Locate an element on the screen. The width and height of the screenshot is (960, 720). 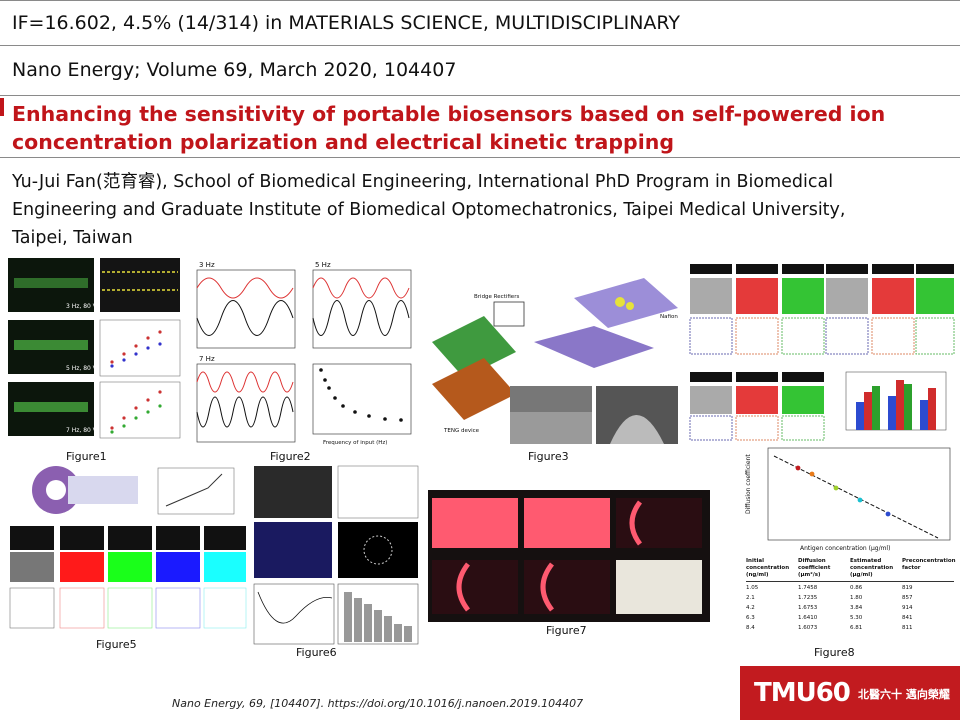
figure5-image is located at coordinates (128, 548).